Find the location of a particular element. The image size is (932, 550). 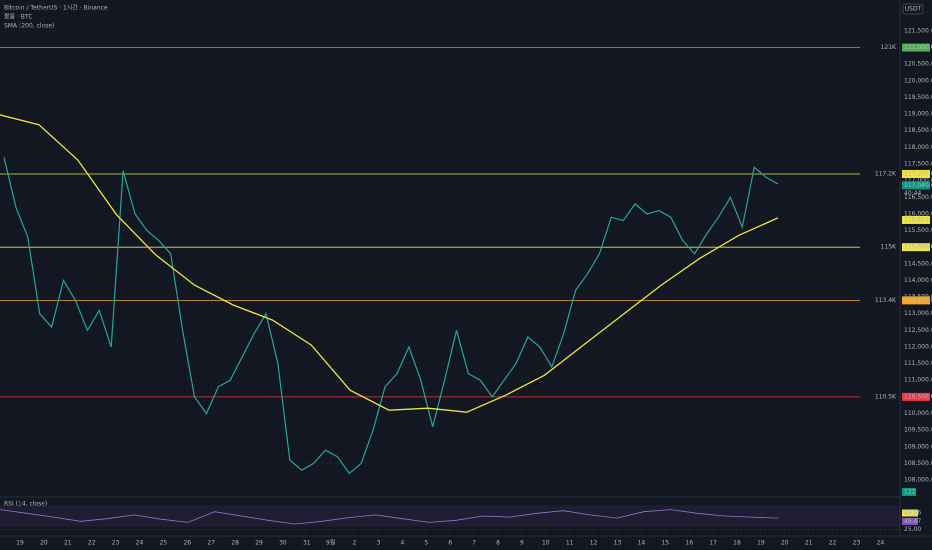

currency: USDT is located at coordinates (913, 9).